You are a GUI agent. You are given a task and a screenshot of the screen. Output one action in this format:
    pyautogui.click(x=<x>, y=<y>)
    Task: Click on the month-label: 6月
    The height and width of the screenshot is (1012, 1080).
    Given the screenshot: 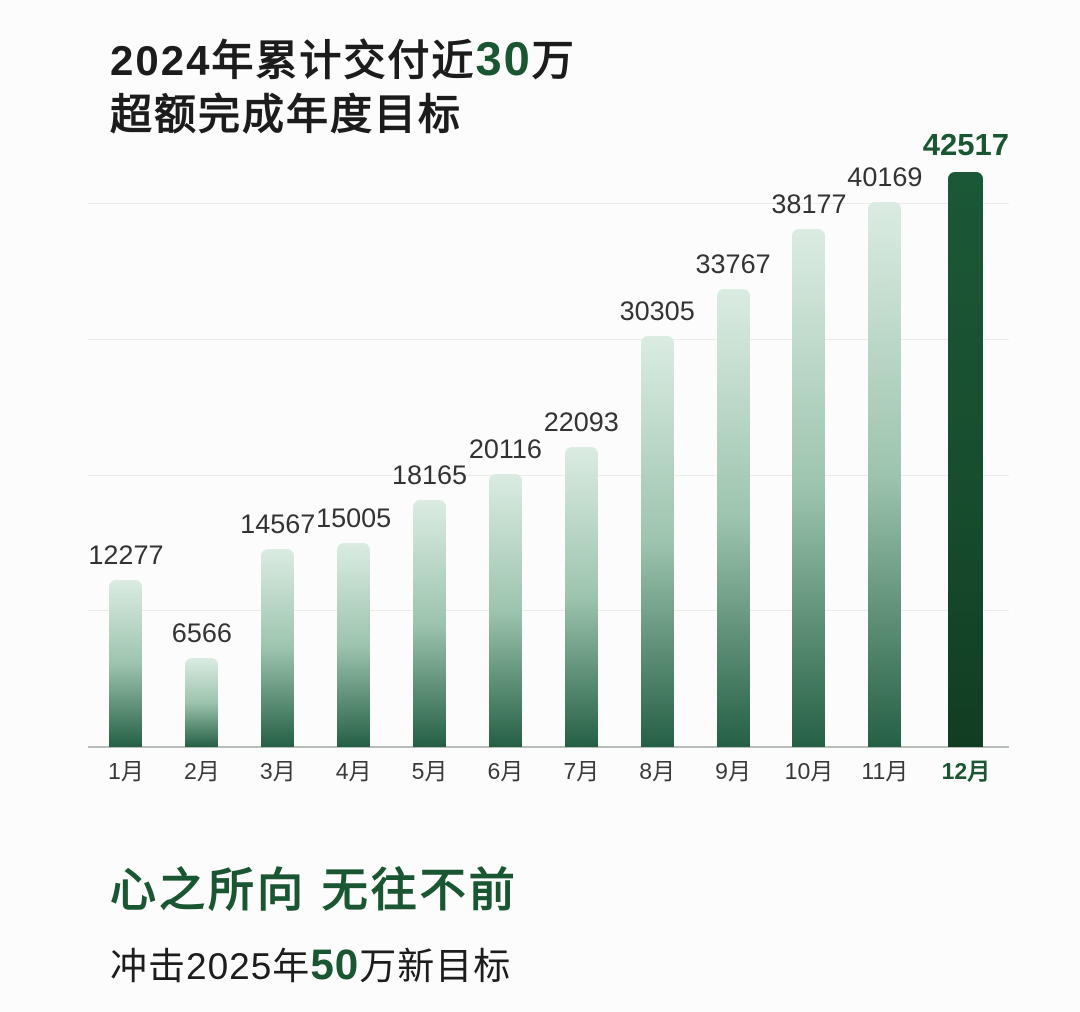 What is the action you would take?
    pyautogui.click(x=505, y=771)
    